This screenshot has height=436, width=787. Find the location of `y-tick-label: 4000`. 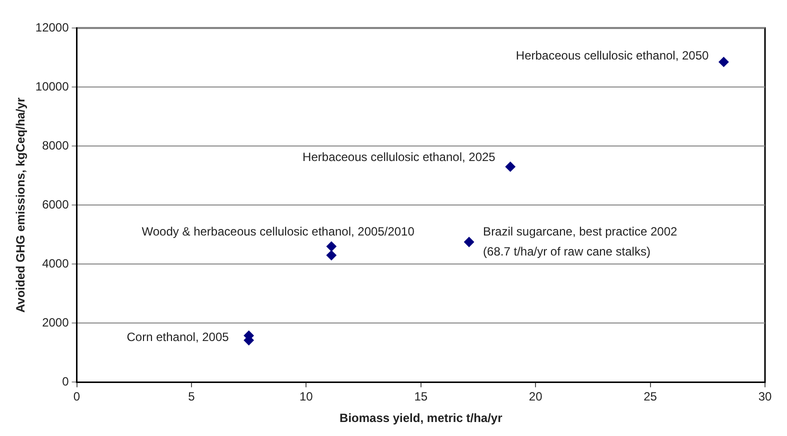

y-tick-label: 4000 is located at coordinates (56, 263).